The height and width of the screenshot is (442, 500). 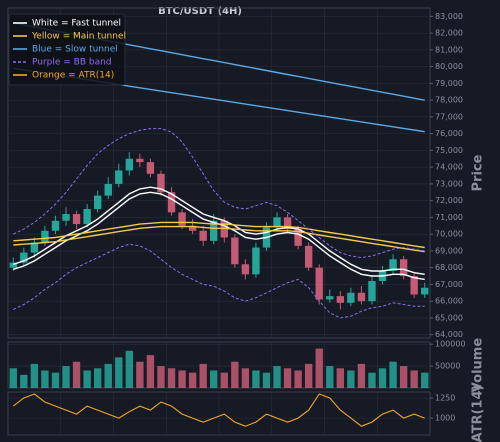 What do you see at coordinates (449, 16) in the screenshot?
I see `y-tick-label: 83,000` at bounding box center [449, 16].